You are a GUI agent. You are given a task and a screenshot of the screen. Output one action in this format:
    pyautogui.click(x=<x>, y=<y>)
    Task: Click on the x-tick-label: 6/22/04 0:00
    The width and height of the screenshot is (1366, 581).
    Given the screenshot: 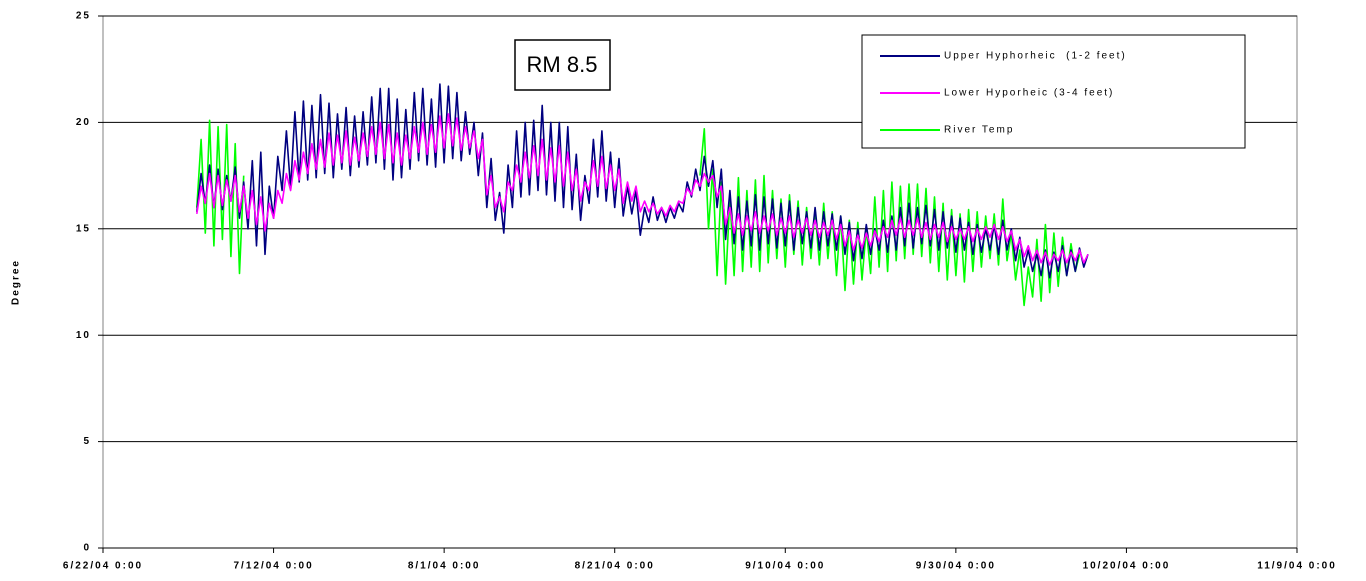 What is the action you would take?
    pyautogui.click(x=103, y=566)
    